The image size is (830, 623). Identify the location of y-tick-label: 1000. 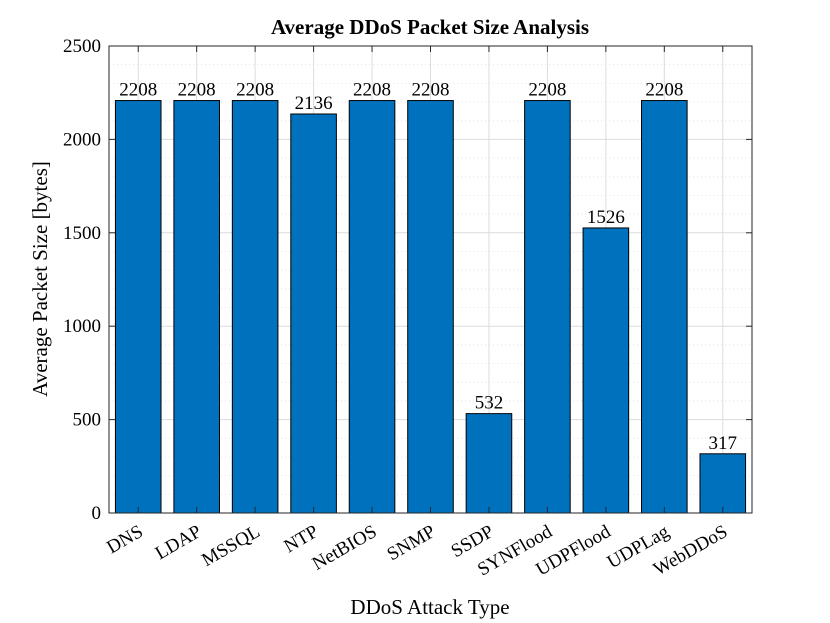
(82, 326).